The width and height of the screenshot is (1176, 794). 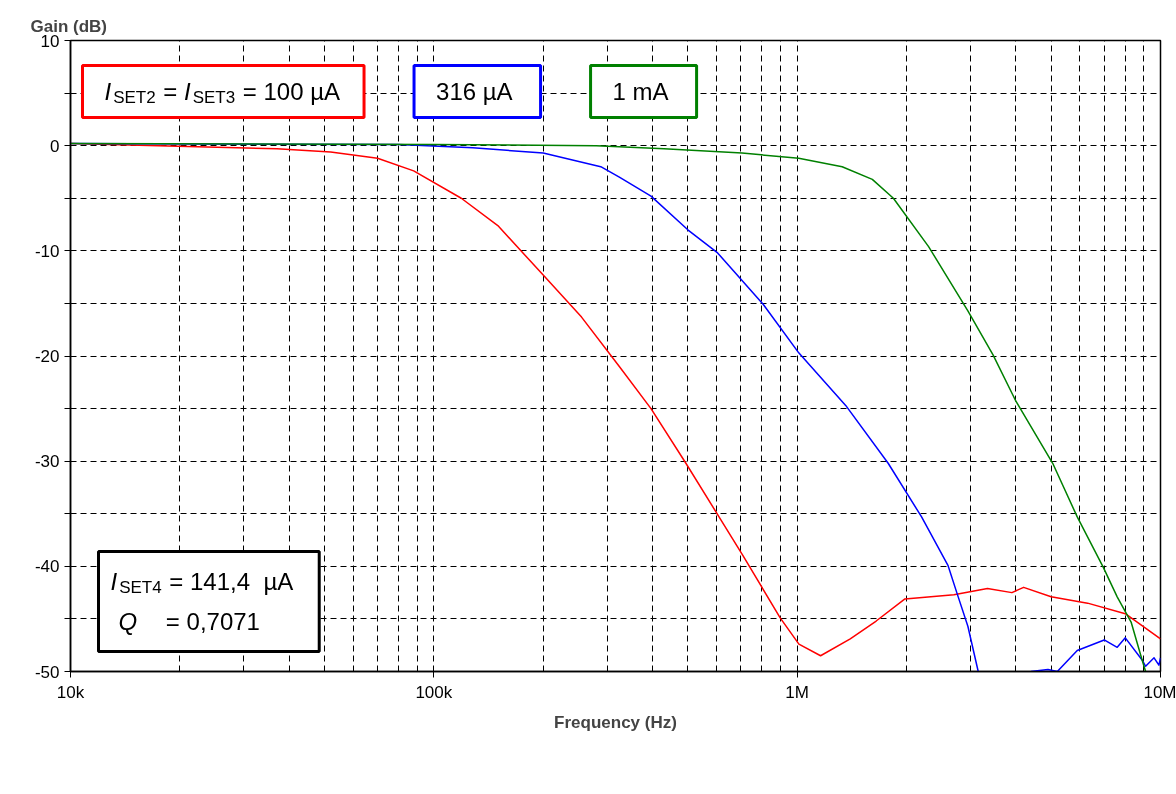 I want to click on x-tick-label: 100k, so click(x=434, y=692).